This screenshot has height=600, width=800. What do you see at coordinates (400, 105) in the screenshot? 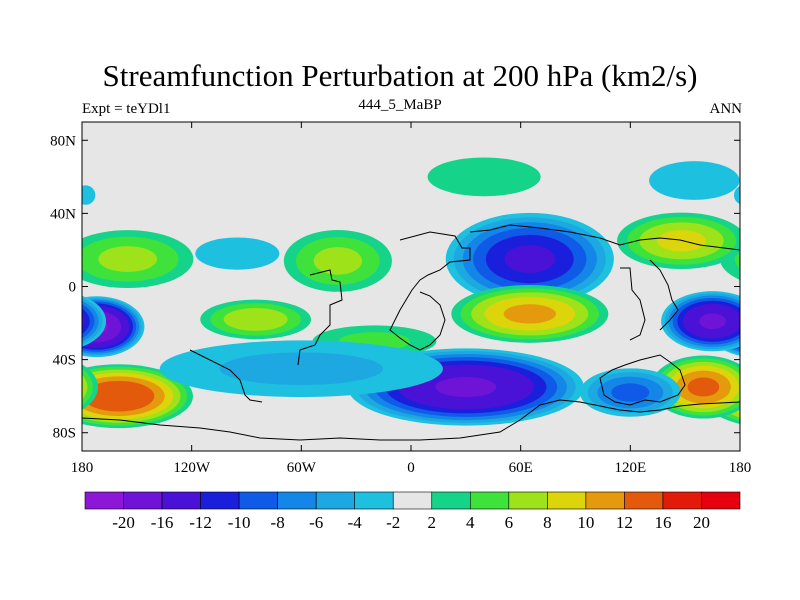
I see `case-label: 444_5_MaBP` at bounding box center [400, 105].